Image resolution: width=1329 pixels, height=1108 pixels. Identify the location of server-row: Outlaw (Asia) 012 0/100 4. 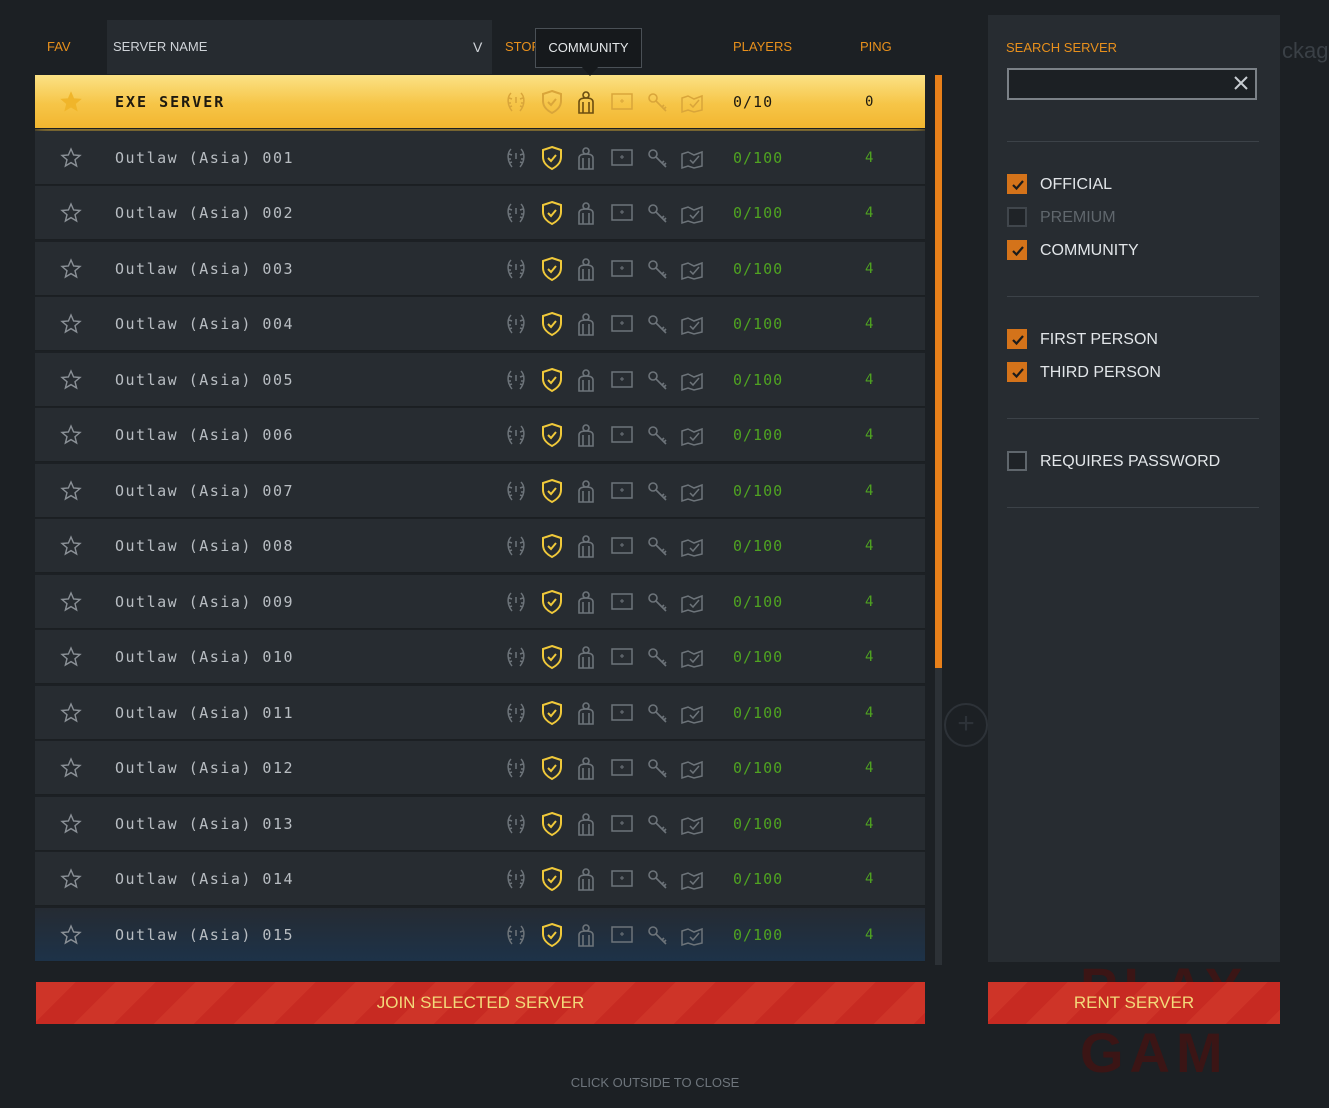
(480, 768).